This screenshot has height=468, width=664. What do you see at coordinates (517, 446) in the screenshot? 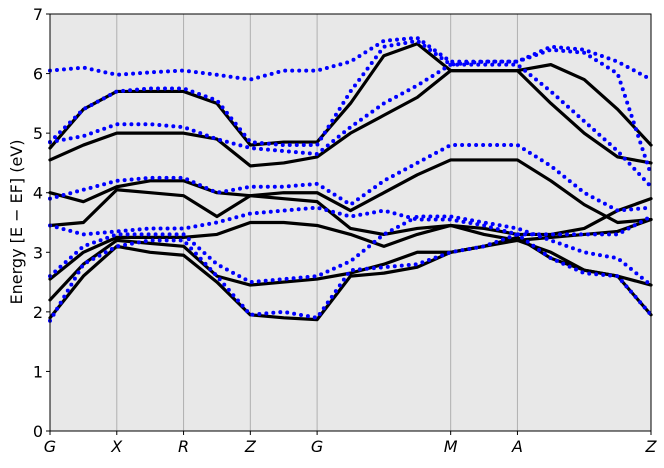
I see `x-tick-label: A` at bounding box center [517, 446].